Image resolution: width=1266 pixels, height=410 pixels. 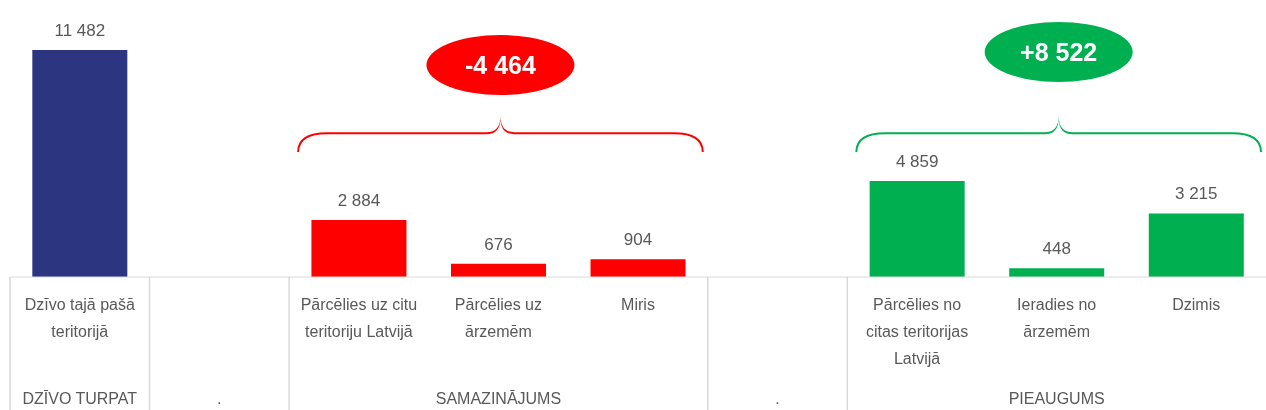 What do you see at coordinates (1057, 318) in the screenshot?
I see `x-tick-label: Ieradies no ārzemēm` at bounding box center [1057, 318].